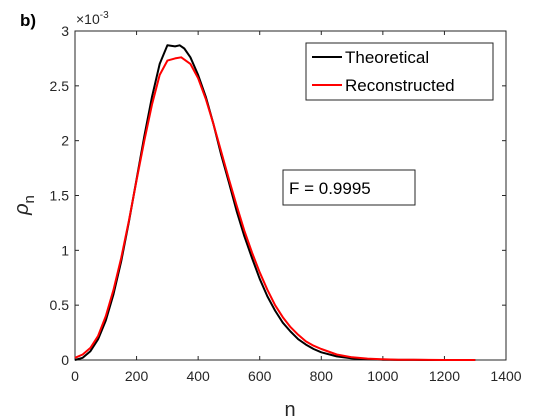 The height and width of the screenshot is (420, 560). What do you see at coordinates (22, 209) in the screenshot?
I see `y-axis-symbol: ρ` at bounding box center [22, 209].